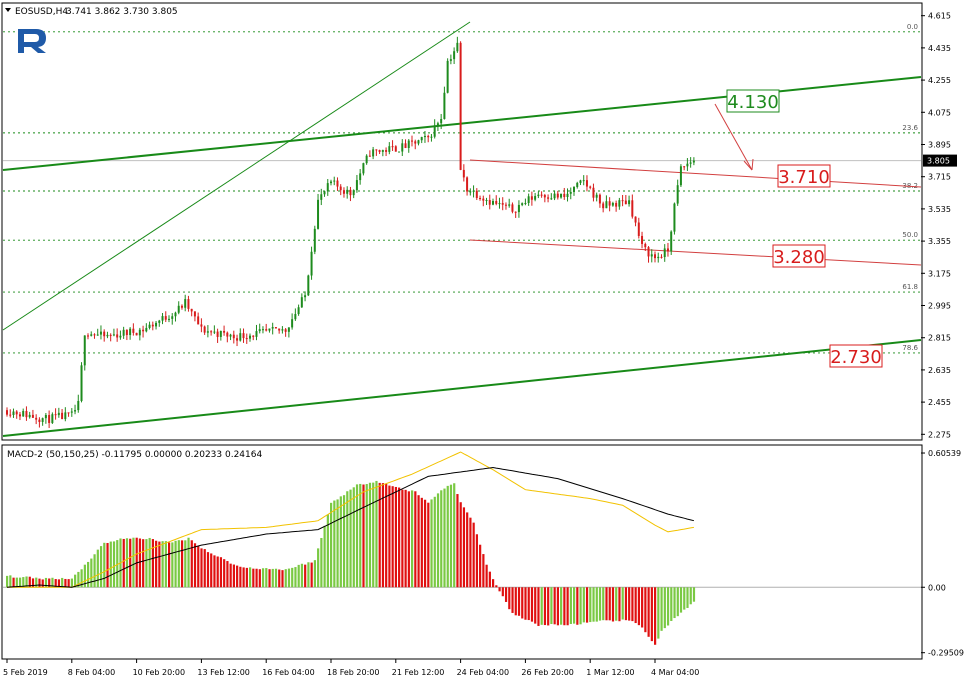 This screenshot has width=964, height=684. Describe the element at coordinates (910, 128) in the screenshot. I see `fib-level-label: 23.6` at that location.